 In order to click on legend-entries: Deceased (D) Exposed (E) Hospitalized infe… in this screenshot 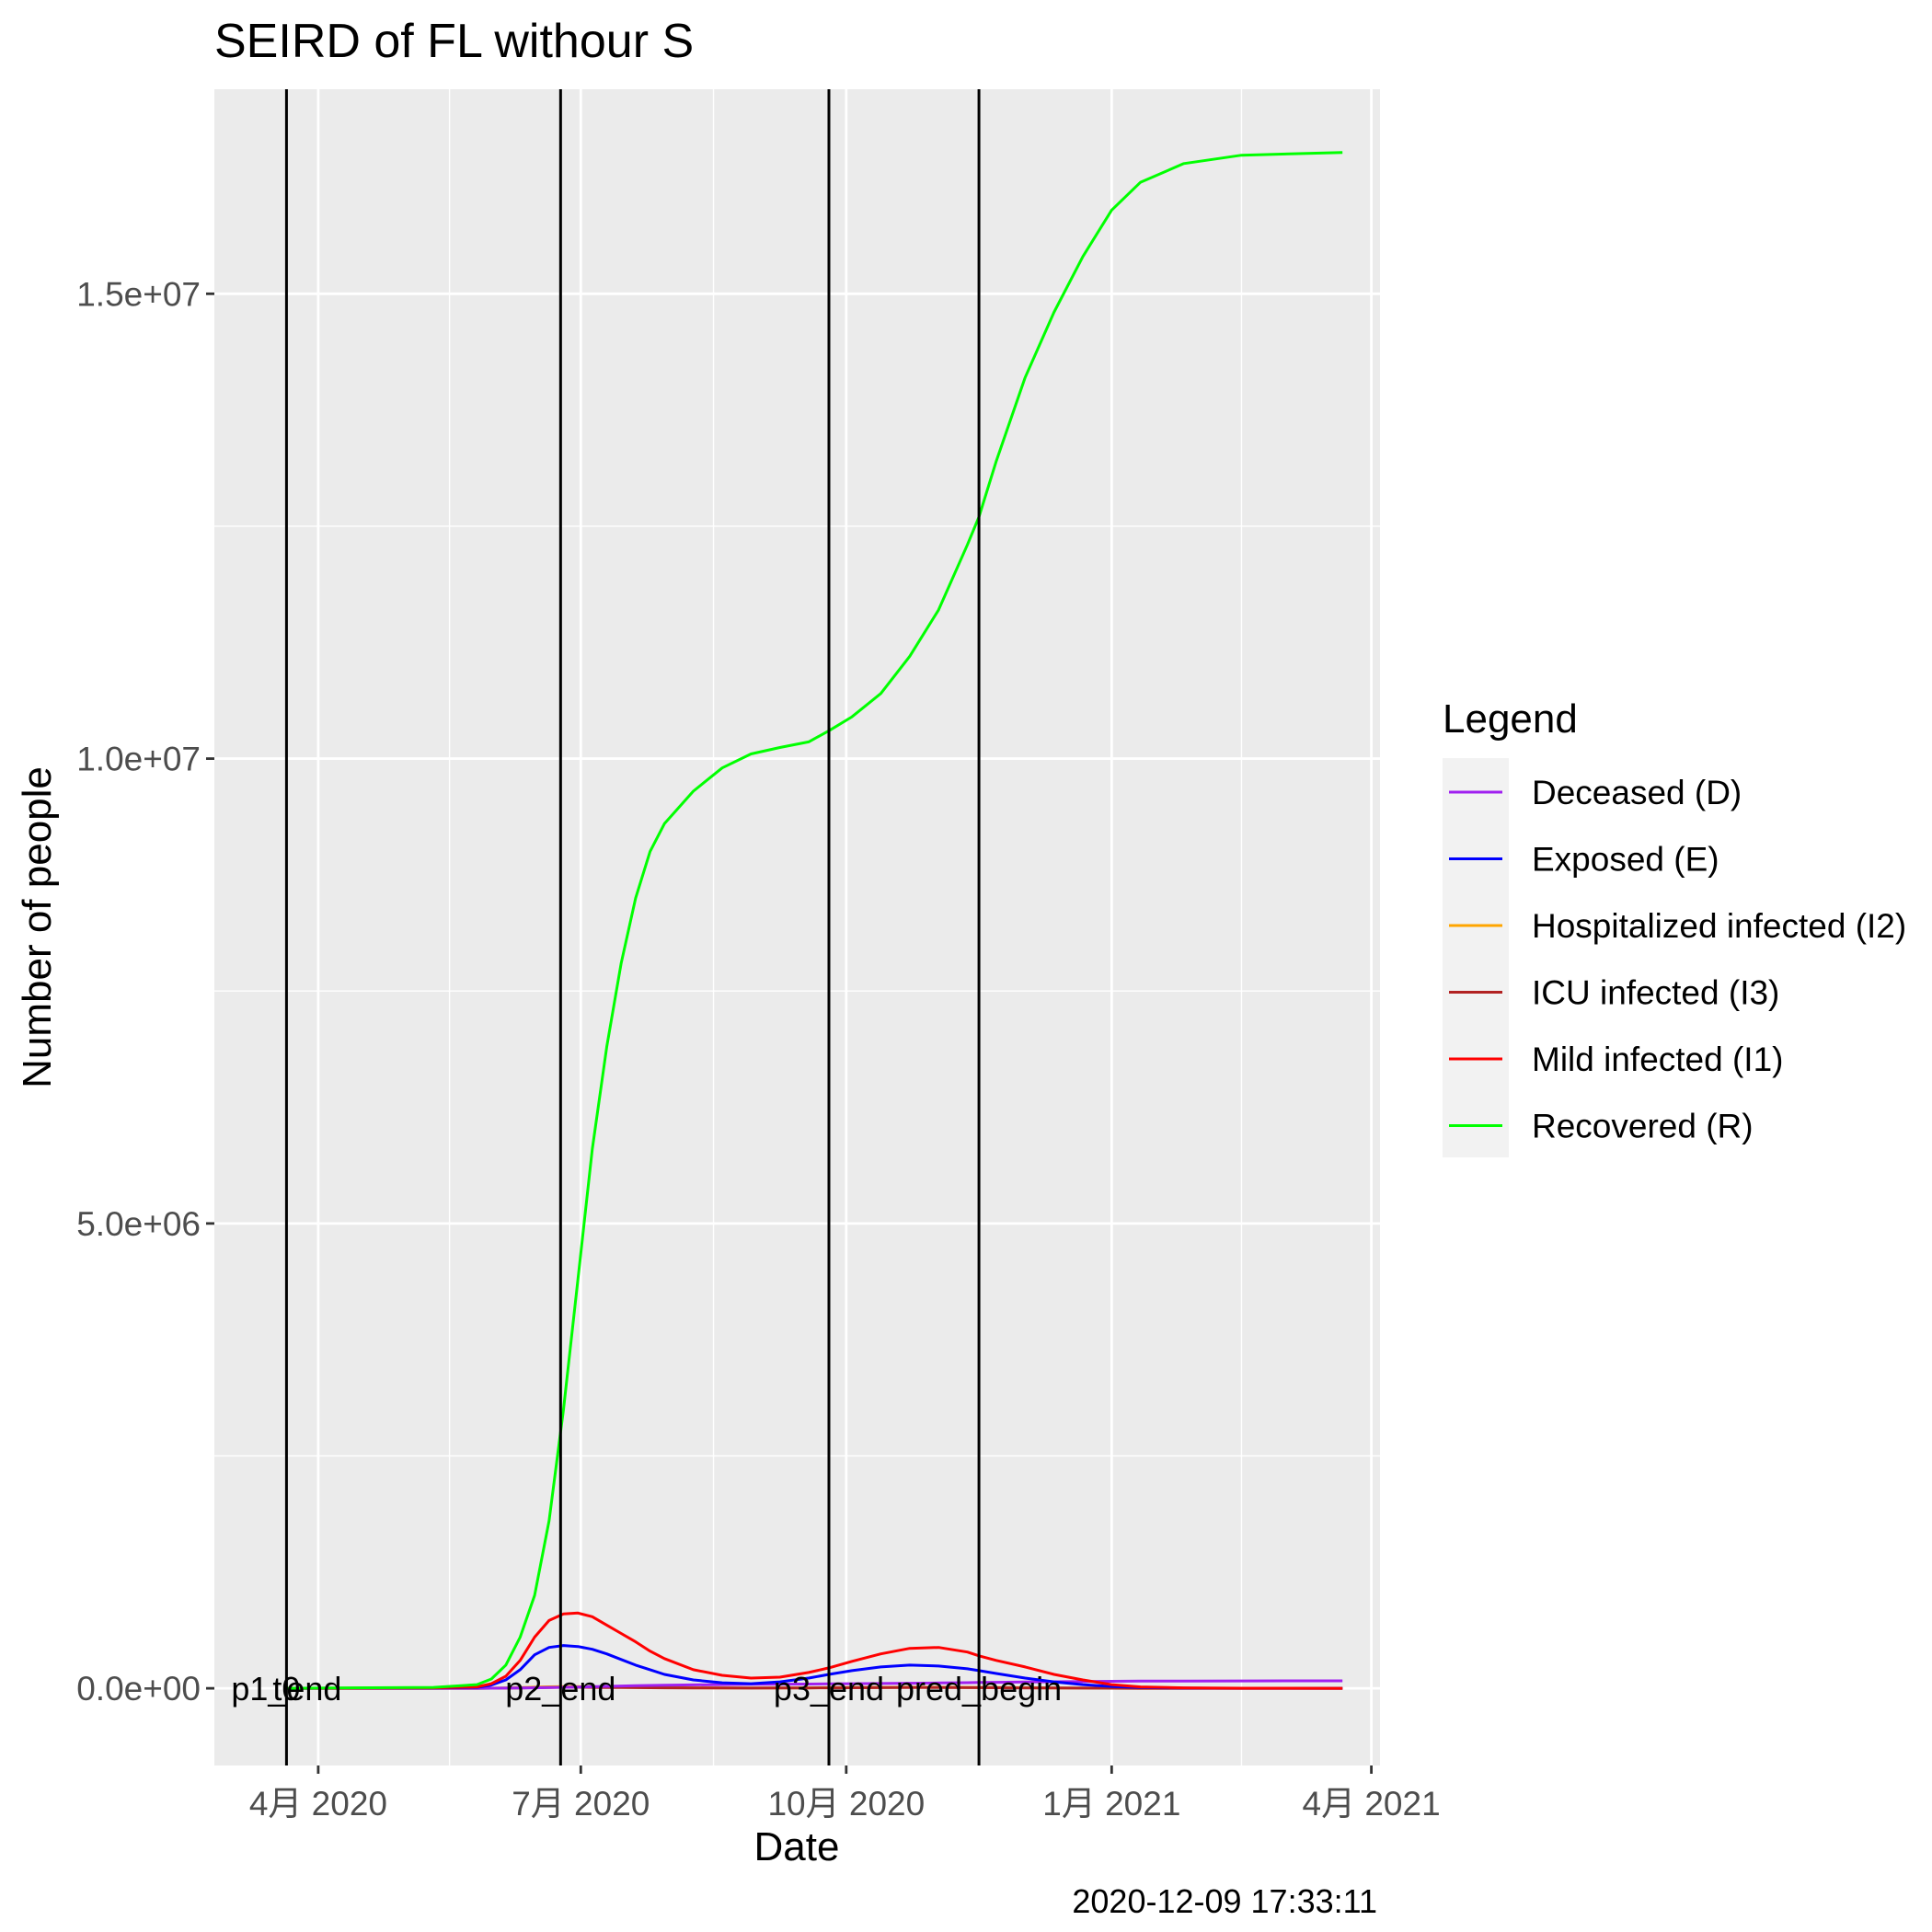, I will do `click(1677, 959)`.